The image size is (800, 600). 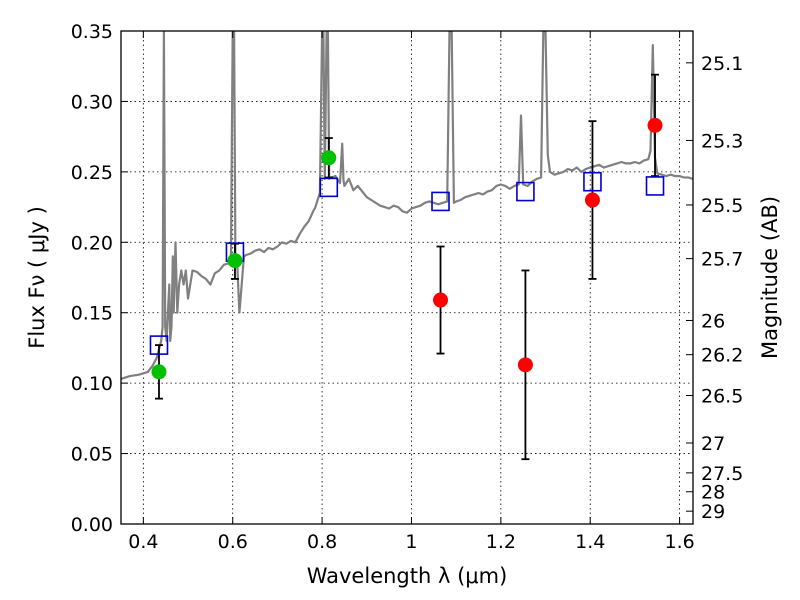 What do you see at coordinates (322, 542) in the screenshot?
I see `x-tick-label: 0.8` at bounding box center [322, 542].